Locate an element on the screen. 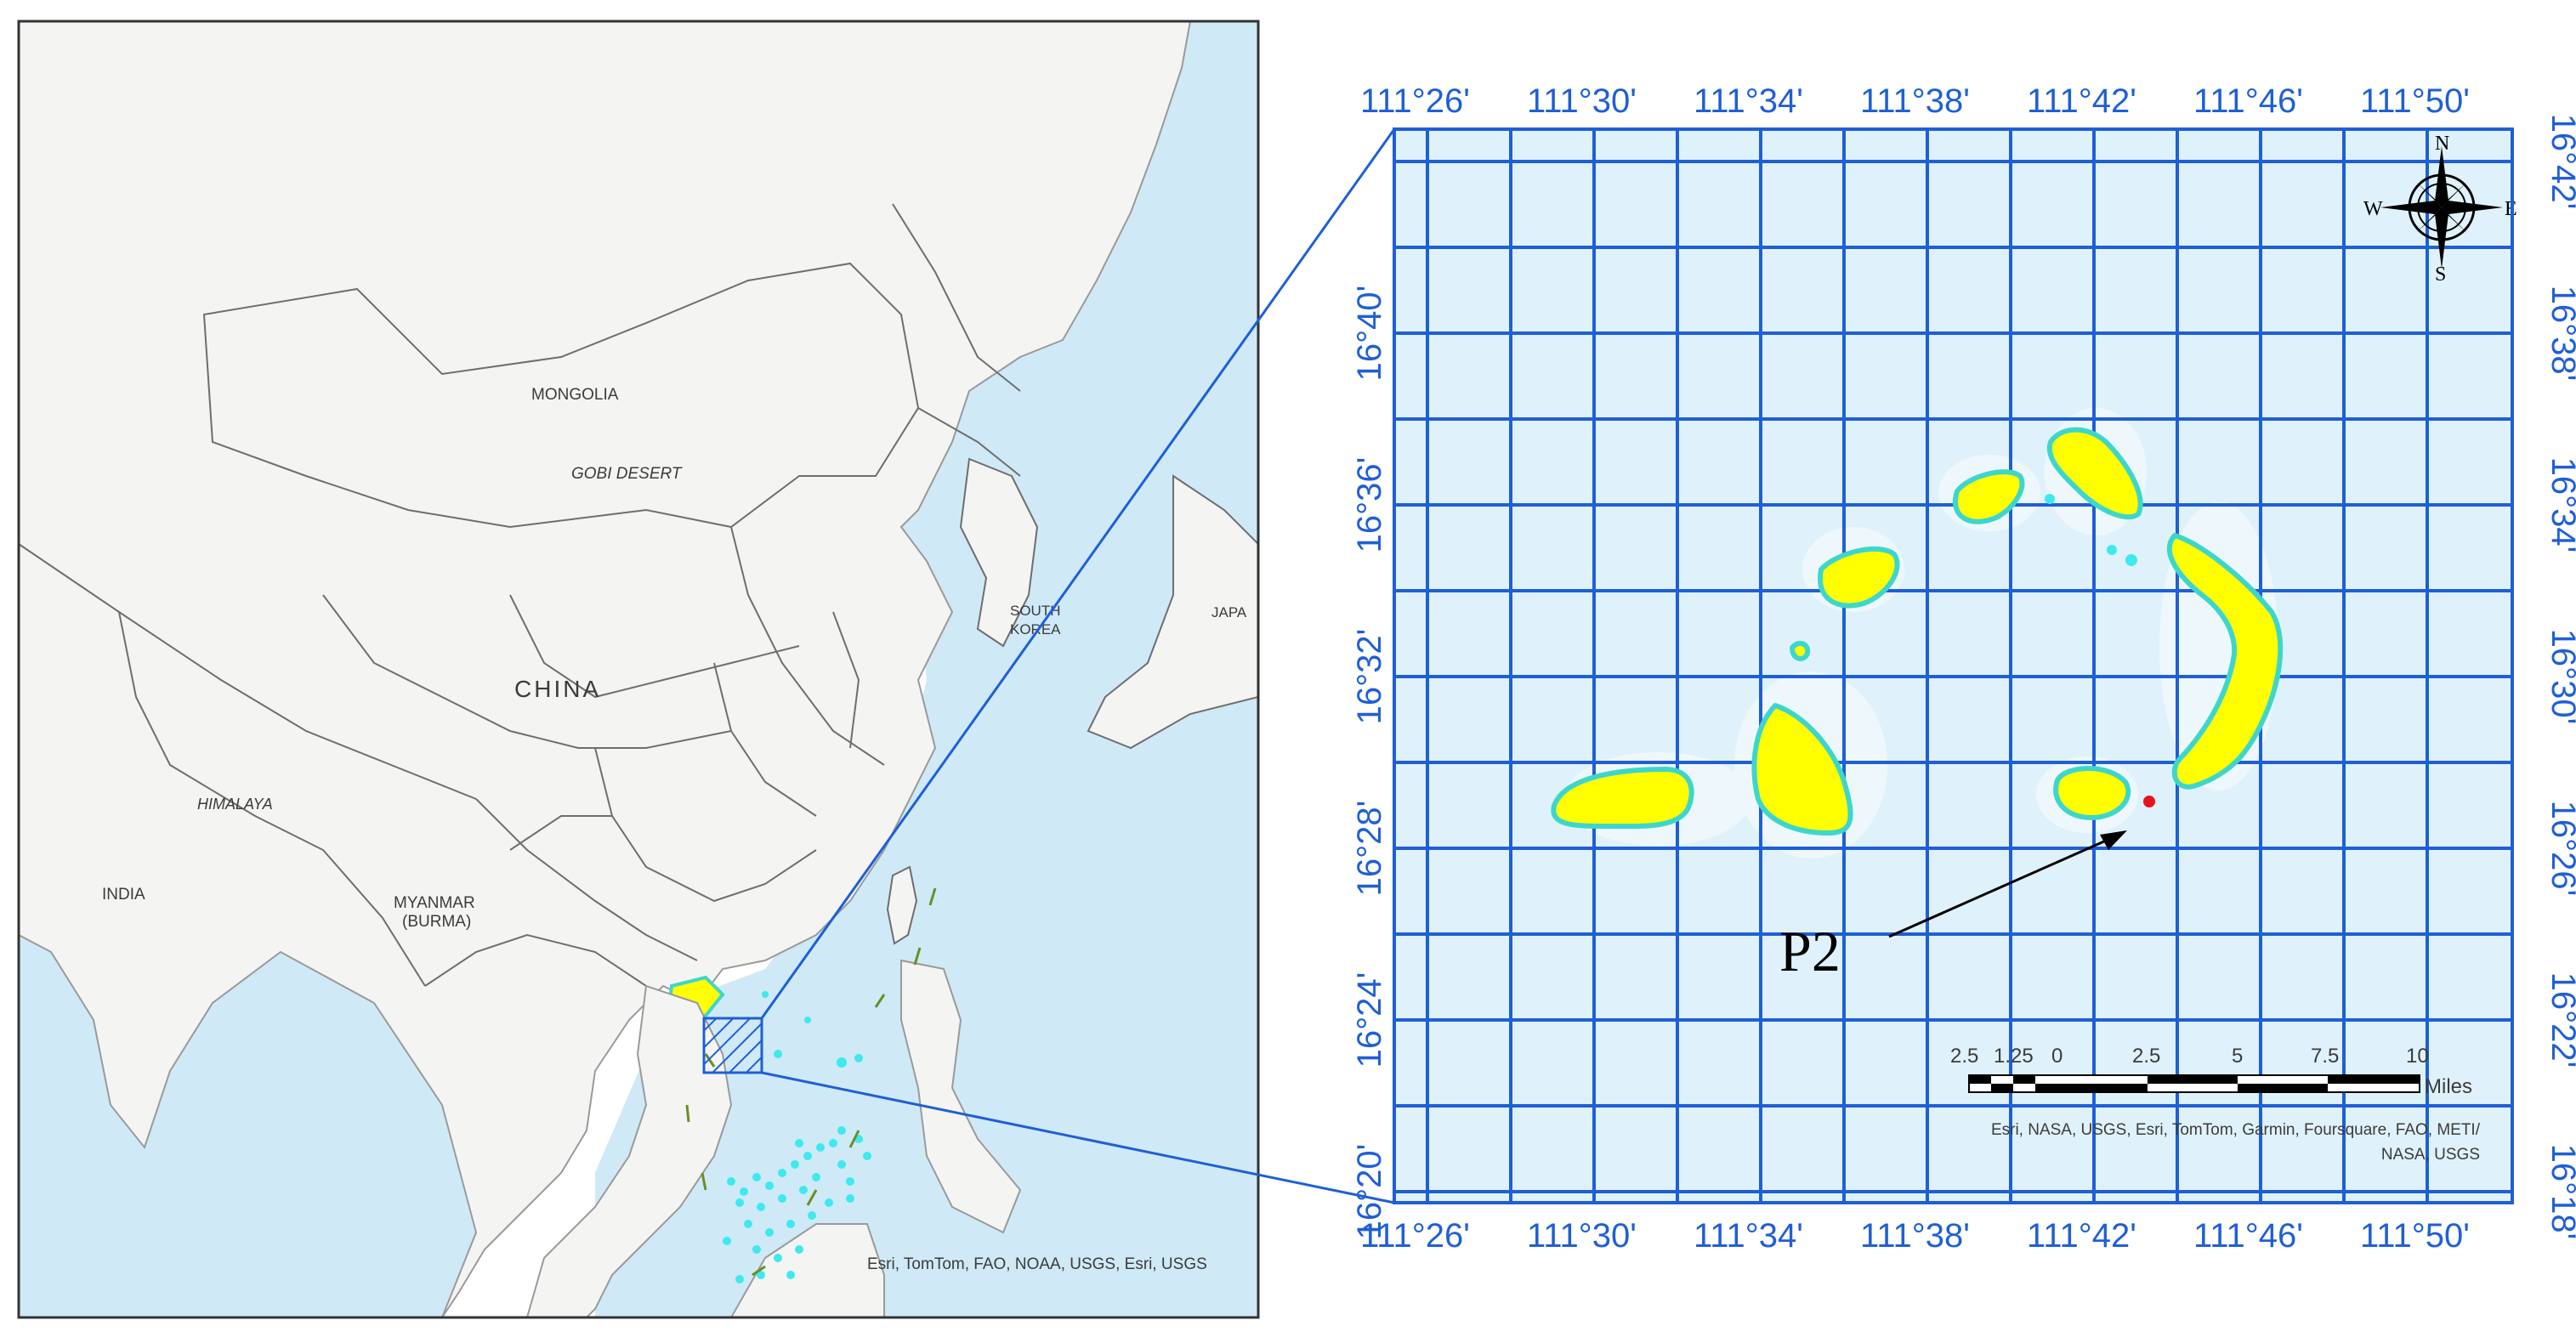 This screenshot has height=1337, width=2576. left-tick: 16°40' is located at coordinates (1370, 334).